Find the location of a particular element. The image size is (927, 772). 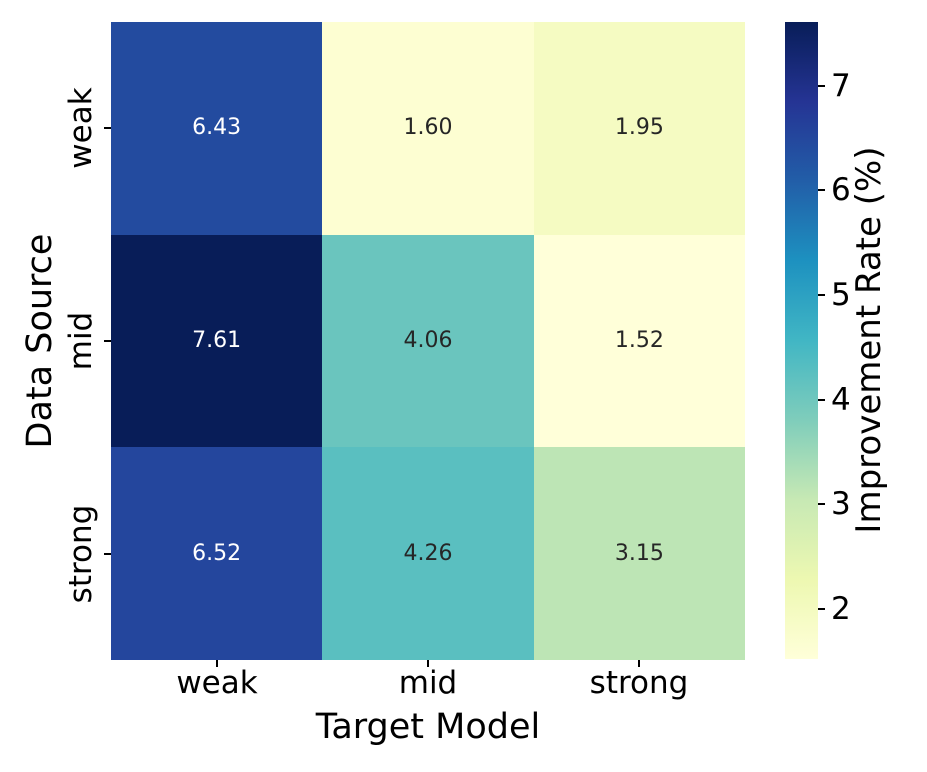

cell-value: 3.15 is located at coordinates (639, 553).